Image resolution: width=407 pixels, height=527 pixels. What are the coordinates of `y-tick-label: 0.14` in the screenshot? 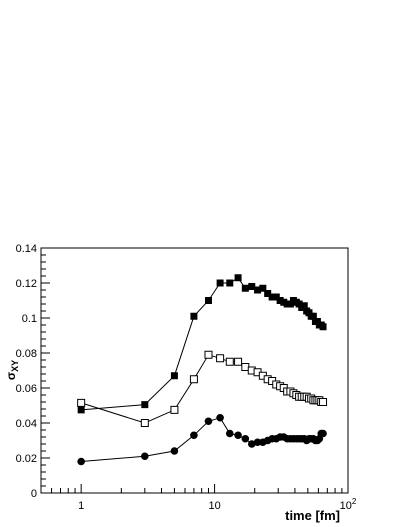 It's located at (26, 249).